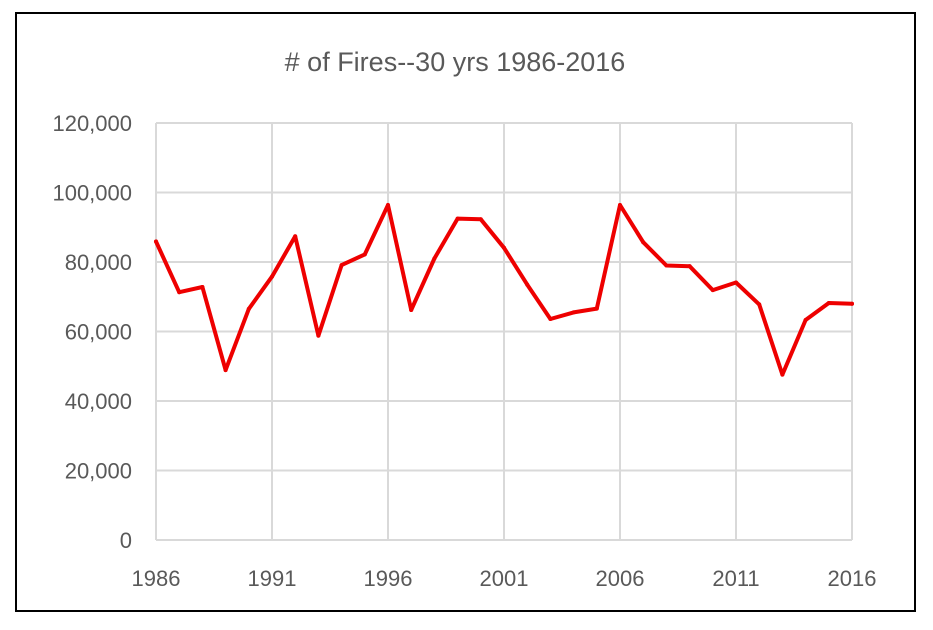 Image resolution: width=933 pixels, height=630 pixels. I want to click on x-tick-label: 2001, so click(504, 578).